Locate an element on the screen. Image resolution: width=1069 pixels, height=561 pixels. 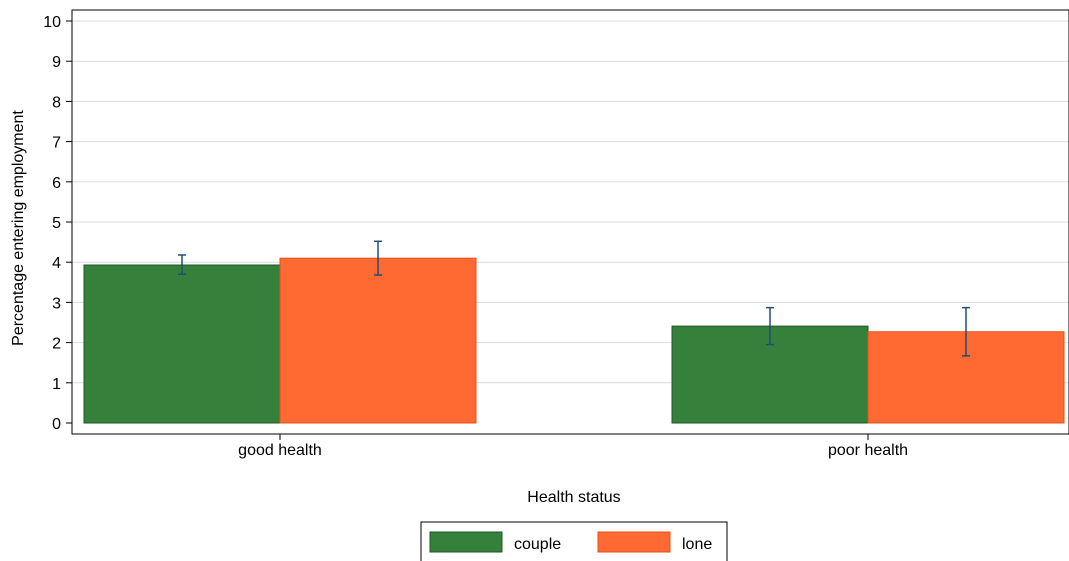
y-tick-label: 5 is located at coordinates (56, 223).